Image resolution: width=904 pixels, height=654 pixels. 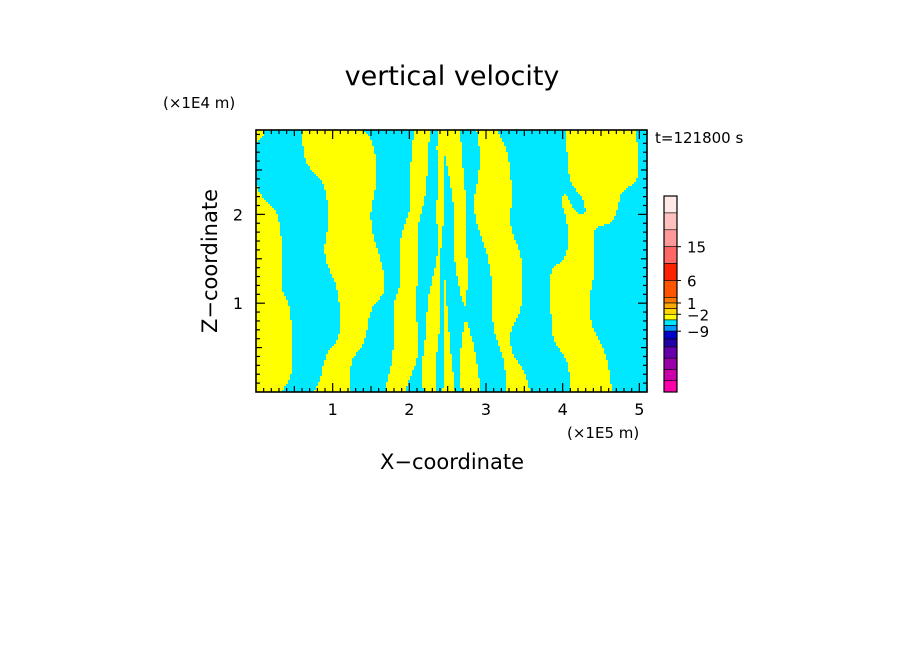 I want to click on colorbar-label: 6, so click(x=692, y=281).